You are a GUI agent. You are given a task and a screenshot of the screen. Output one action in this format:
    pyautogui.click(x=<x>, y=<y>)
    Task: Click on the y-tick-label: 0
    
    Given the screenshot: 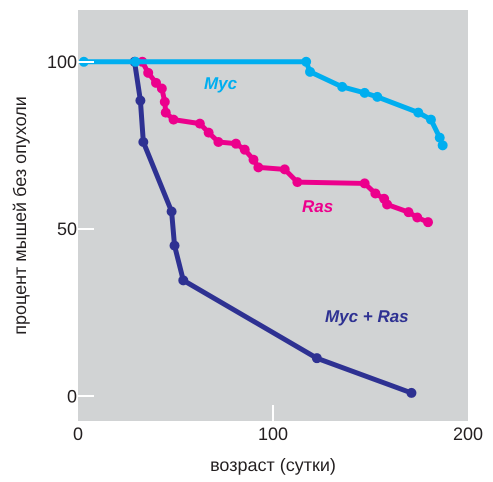 What is the action you would take?
    pyautogui.click(x=71, y=396)
    